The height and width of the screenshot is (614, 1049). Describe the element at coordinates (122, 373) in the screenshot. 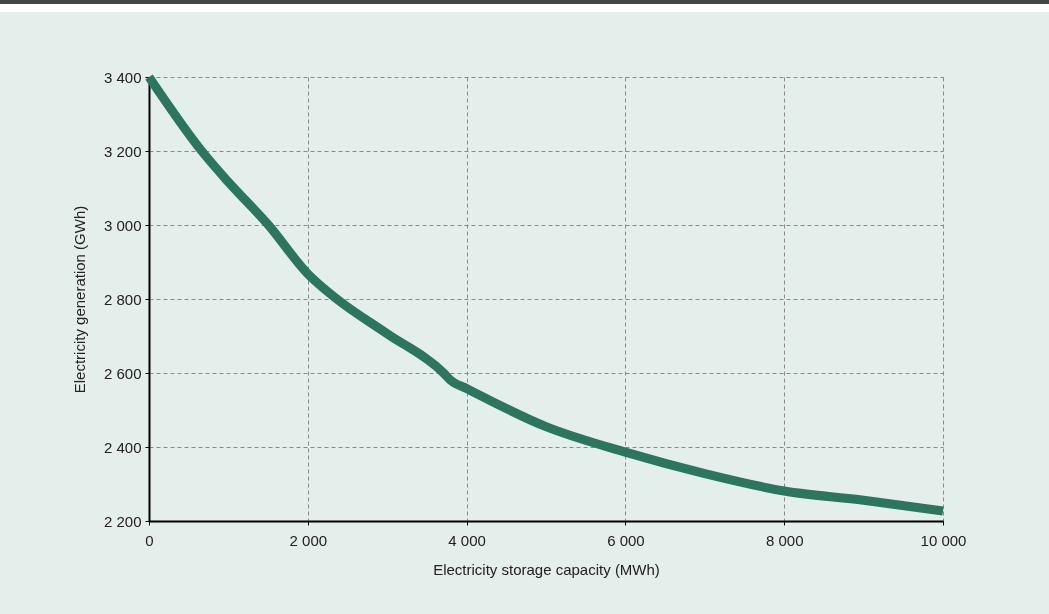

I see `y-tick-label: 2 600` at that location.